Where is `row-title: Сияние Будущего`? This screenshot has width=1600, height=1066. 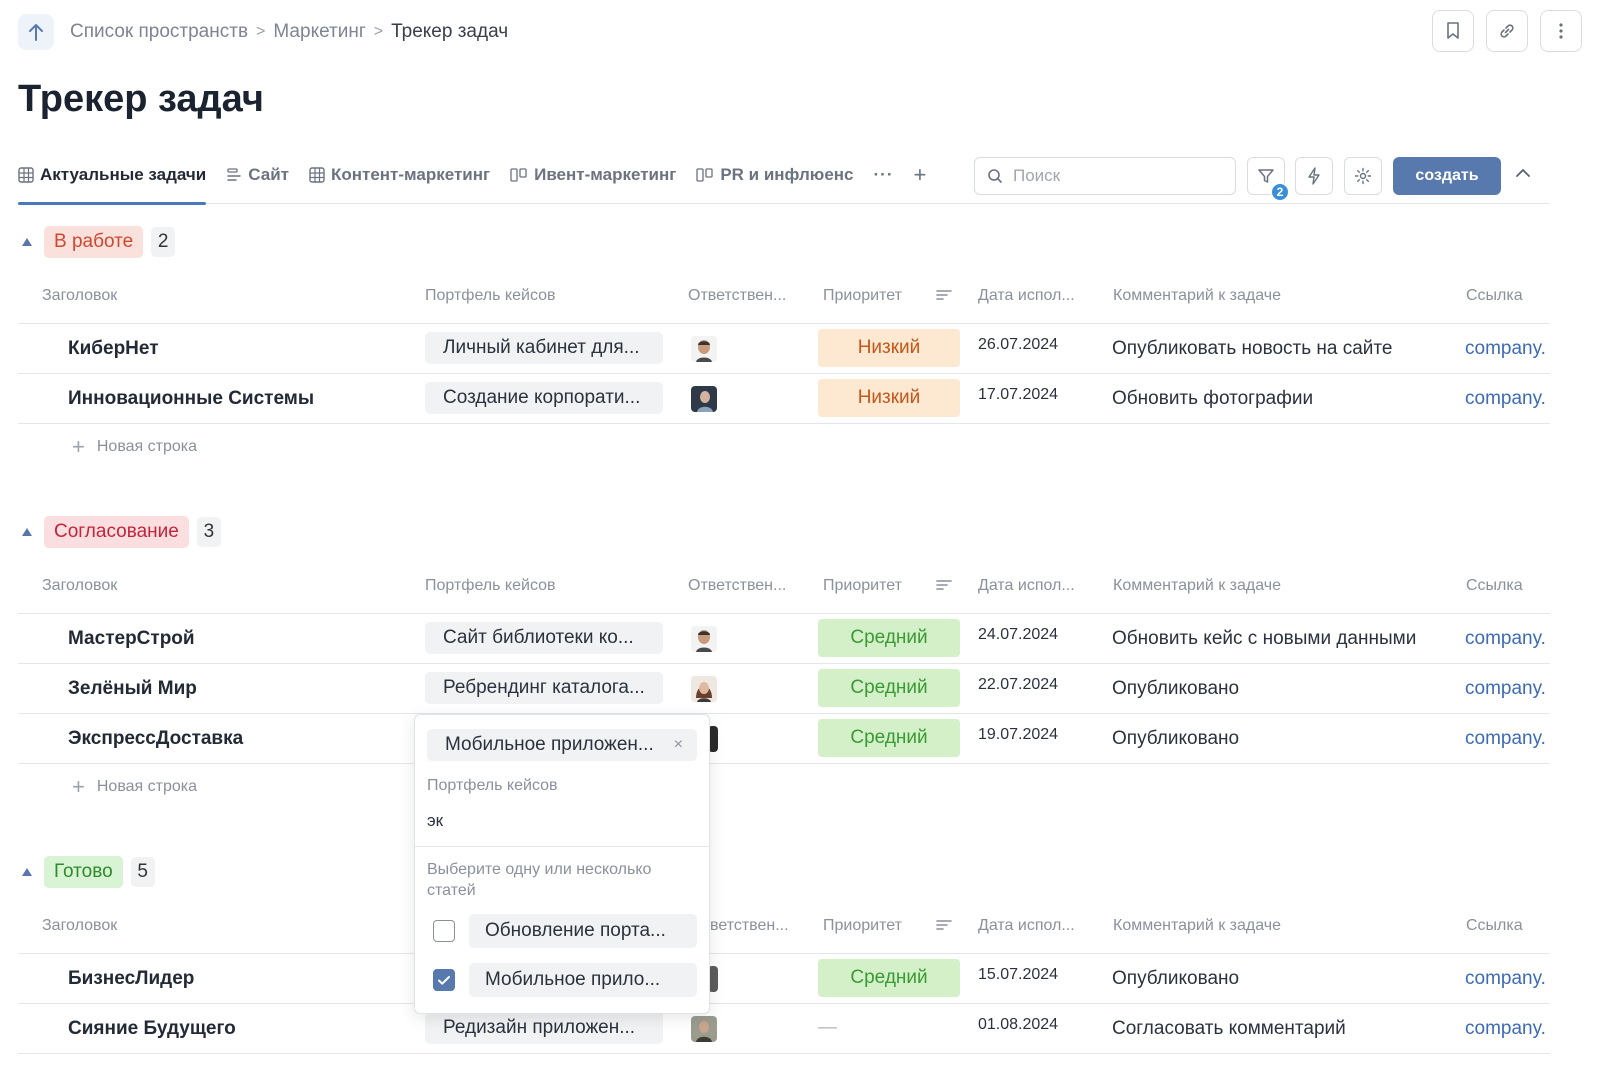 row-title: Сияние Будущего is located at coordinates (152, 1028).